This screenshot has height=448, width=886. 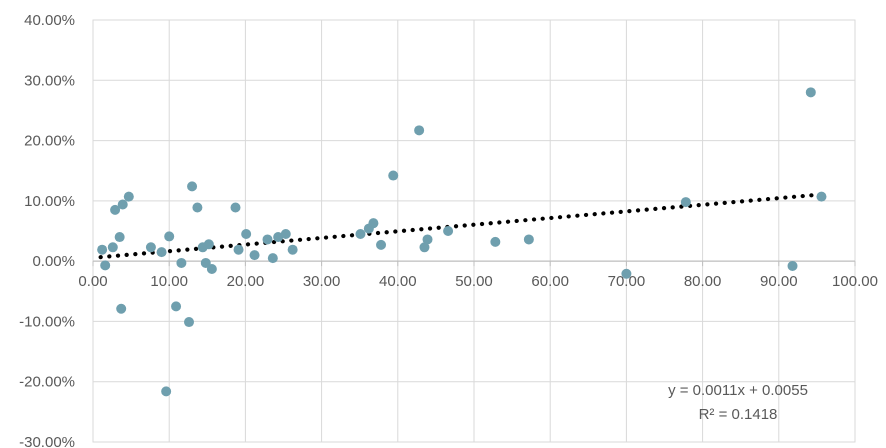 I want to click on x-tick-label: 30.00, so click(x=322, y=281).